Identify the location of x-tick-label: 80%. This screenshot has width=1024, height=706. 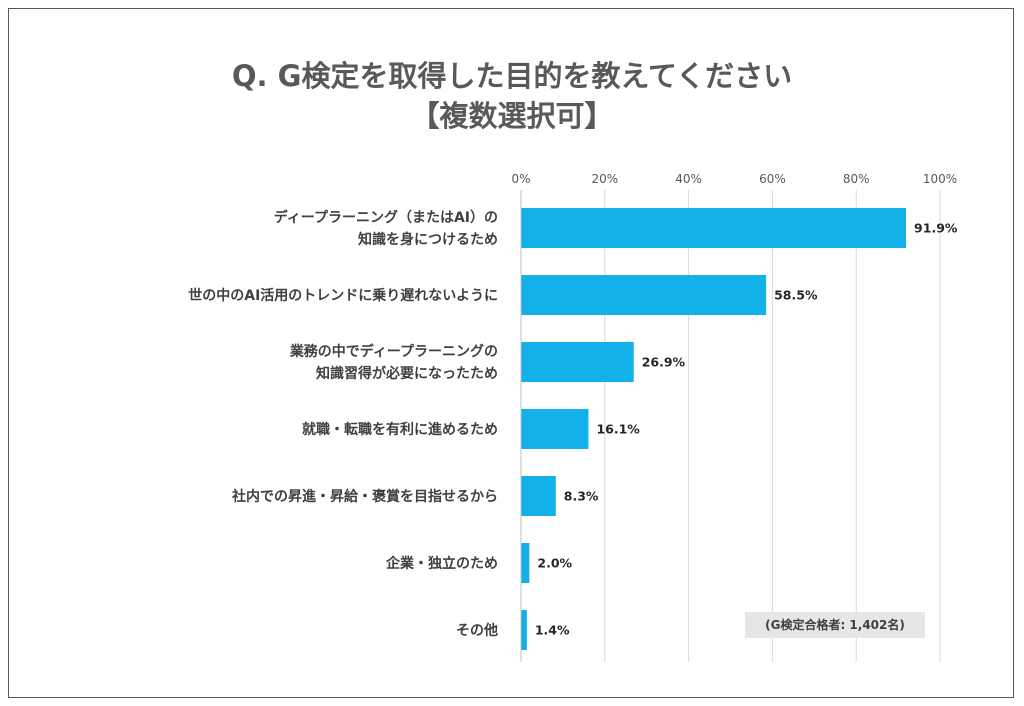
(856, 179).